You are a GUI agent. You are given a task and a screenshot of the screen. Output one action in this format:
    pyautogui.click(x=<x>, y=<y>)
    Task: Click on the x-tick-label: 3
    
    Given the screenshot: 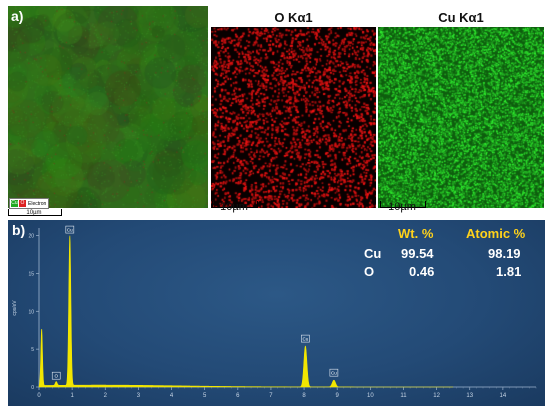 What is the action you would take?
    pyautogui.click(x=139, y=396)
    